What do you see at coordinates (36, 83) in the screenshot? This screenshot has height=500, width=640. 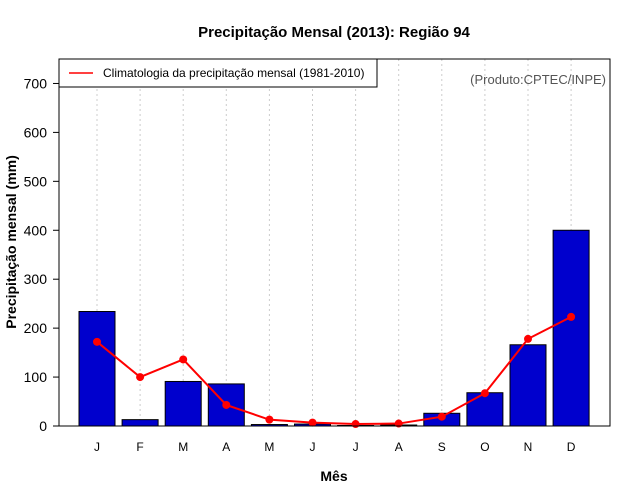 I see `y-tick-label: 700` at bounding box center [36, 83].